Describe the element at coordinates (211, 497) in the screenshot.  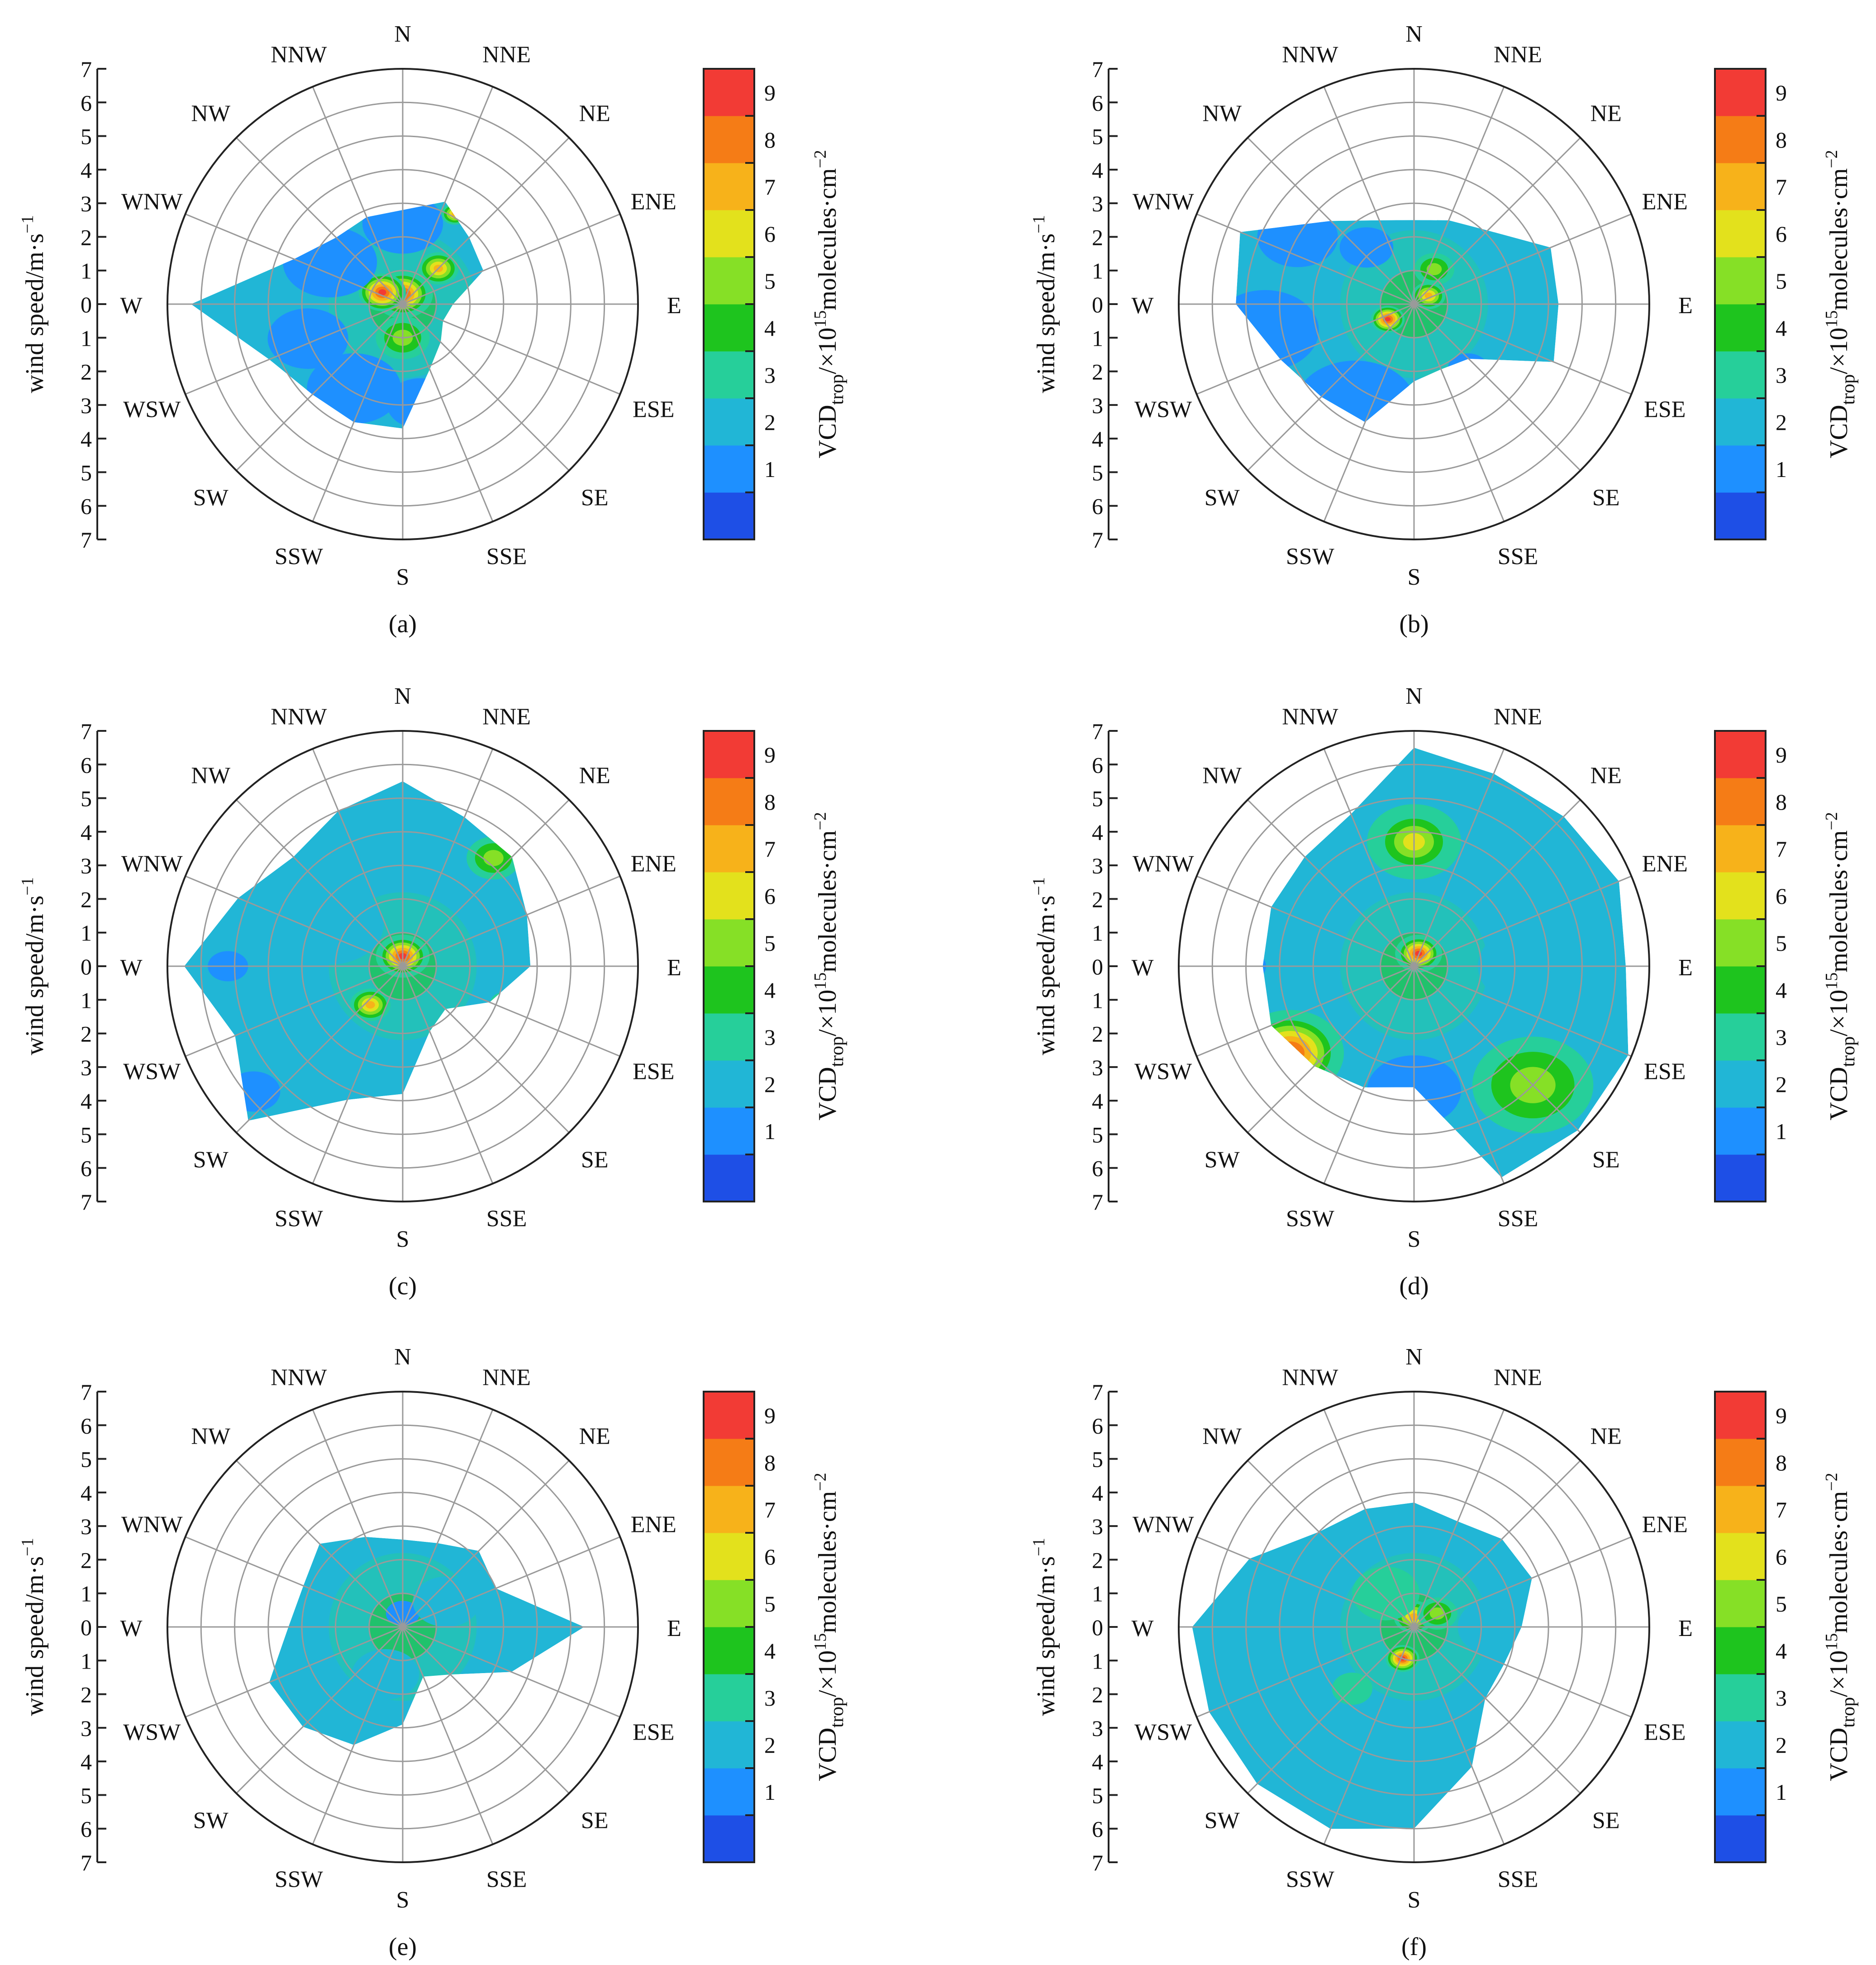
I see `direction-label-sw: SW` at that location.